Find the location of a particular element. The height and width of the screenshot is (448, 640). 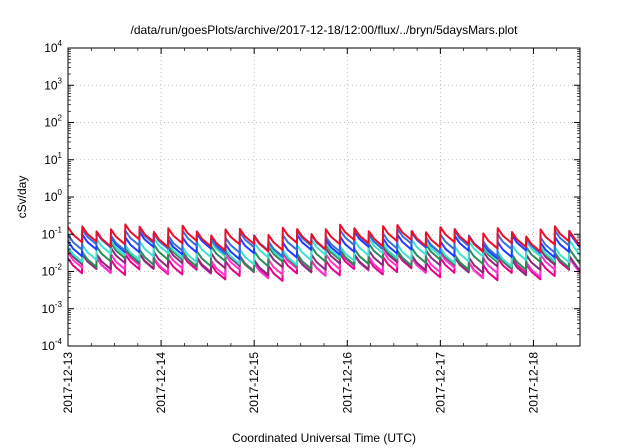

x-axis-label: Coordinated Universal Time (UTC) is located at coordinates (324, 438).